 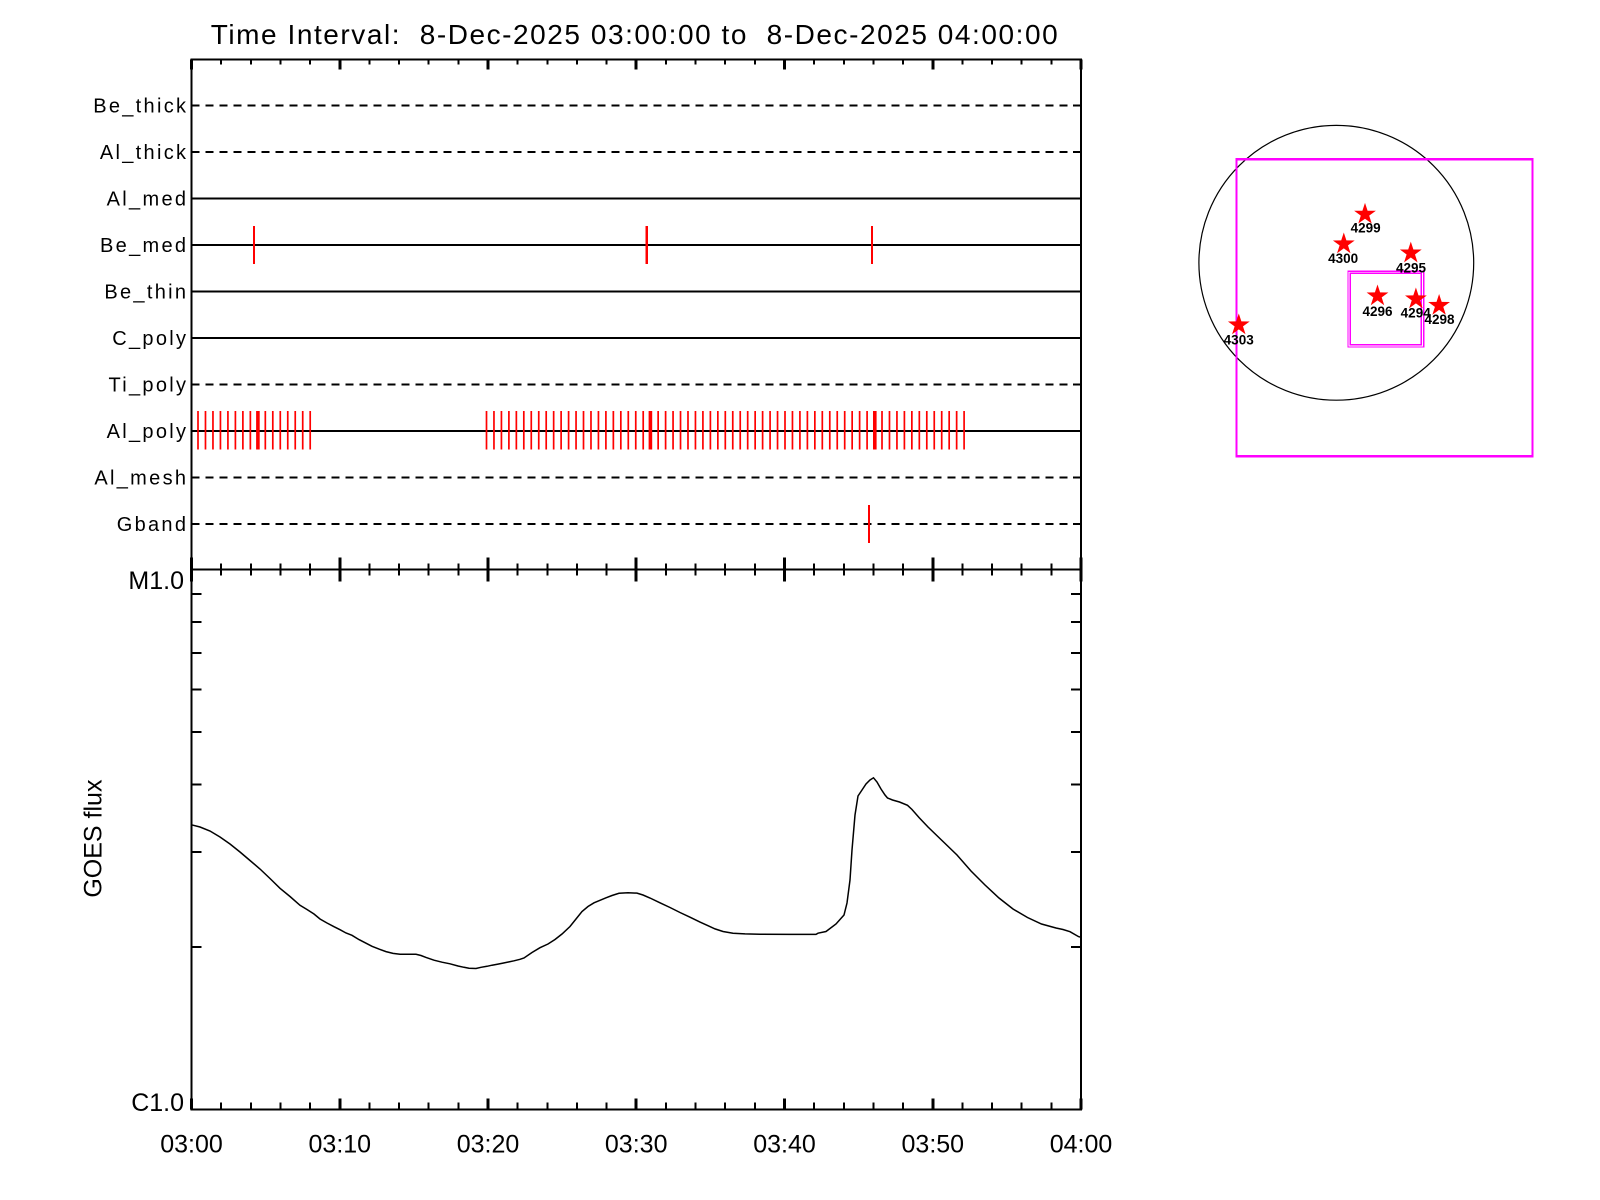 What do you see at coordinates (784, 1145) in the screenshot?
I see `svg-text: 03:40` at bounding box center [784, 1145].